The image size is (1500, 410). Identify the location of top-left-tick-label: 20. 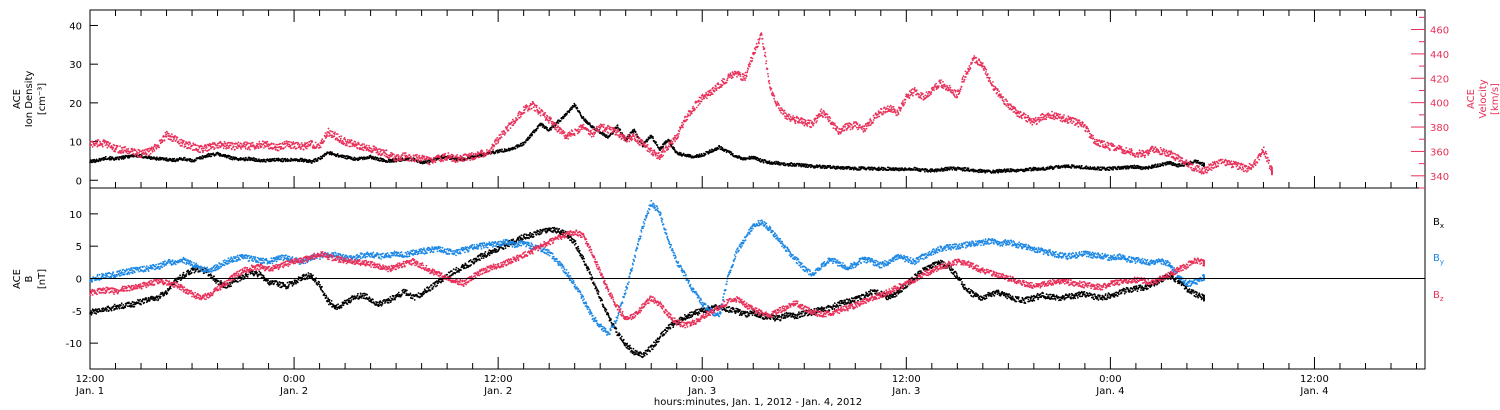
(75, 104).